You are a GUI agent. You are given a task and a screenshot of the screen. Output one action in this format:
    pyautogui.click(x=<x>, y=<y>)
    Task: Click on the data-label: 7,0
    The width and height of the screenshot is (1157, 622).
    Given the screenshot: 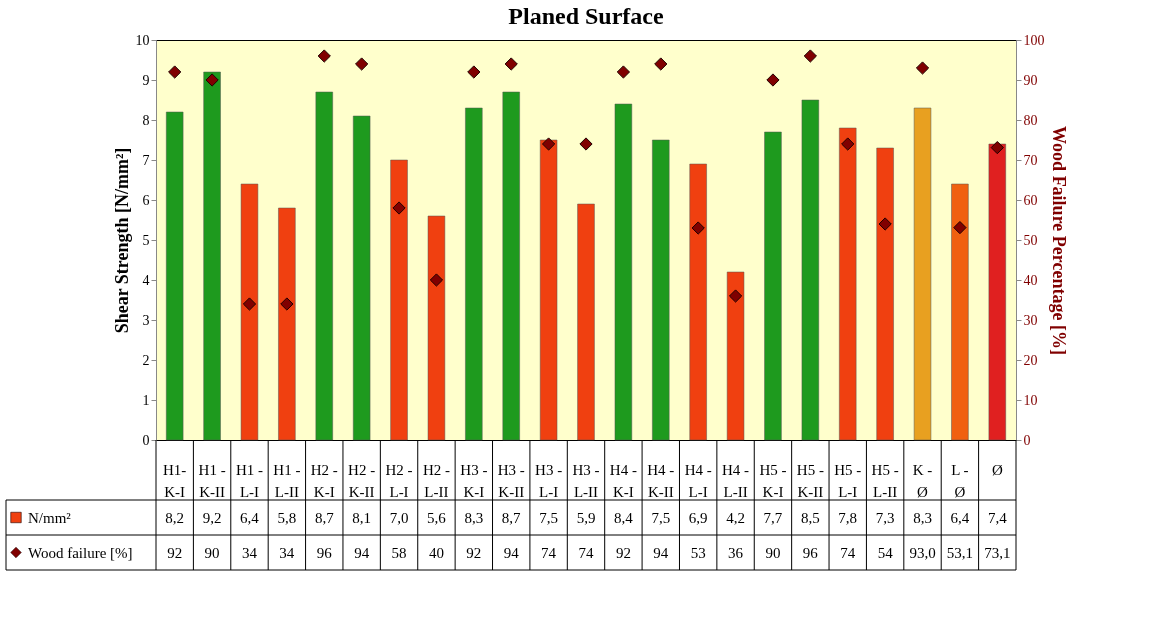 What is the action you would take?
    pyautogui.click(x=399, y=517)
    